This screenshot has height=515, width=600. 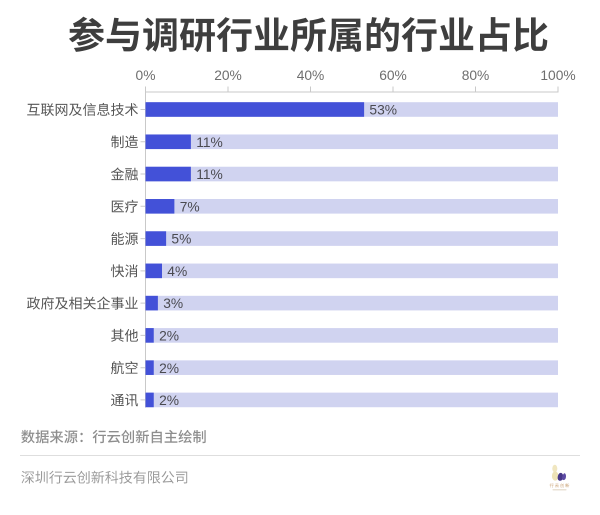 What do you see at coordinates (476, 75) in the screenshot?
I see `svg-text: 80%` at bounding box center [476, 75].